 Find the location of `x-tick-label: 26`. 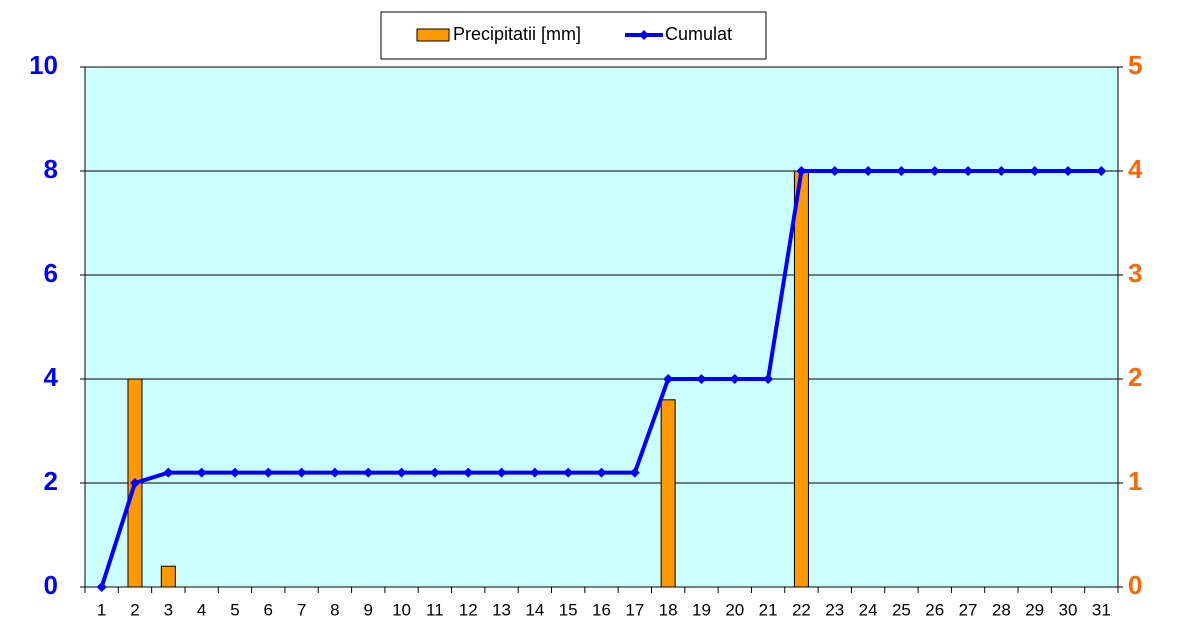

x-tick-label: 26 is located at coordinates (934, 609).